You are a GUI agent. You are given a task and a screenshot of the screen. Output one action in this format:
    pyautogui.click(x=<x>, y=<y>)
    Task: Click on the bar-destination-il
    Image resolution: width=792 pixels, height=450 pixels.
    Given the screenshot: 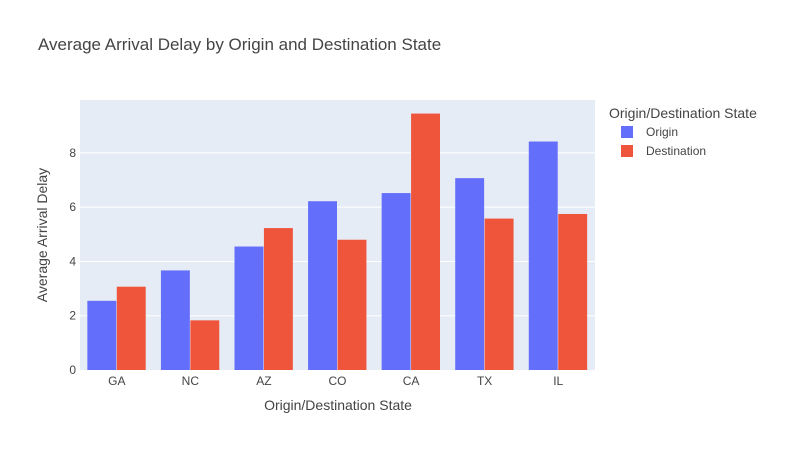 What is the action you would take?
    pyautogui.click(x=573, y=291)
    